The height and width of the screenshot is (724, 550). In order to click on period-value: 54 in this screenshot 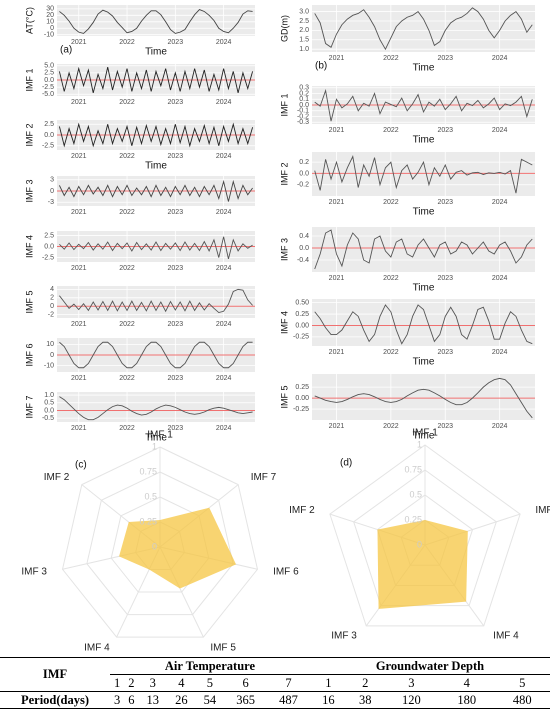, I will do `click(210, 699)`.